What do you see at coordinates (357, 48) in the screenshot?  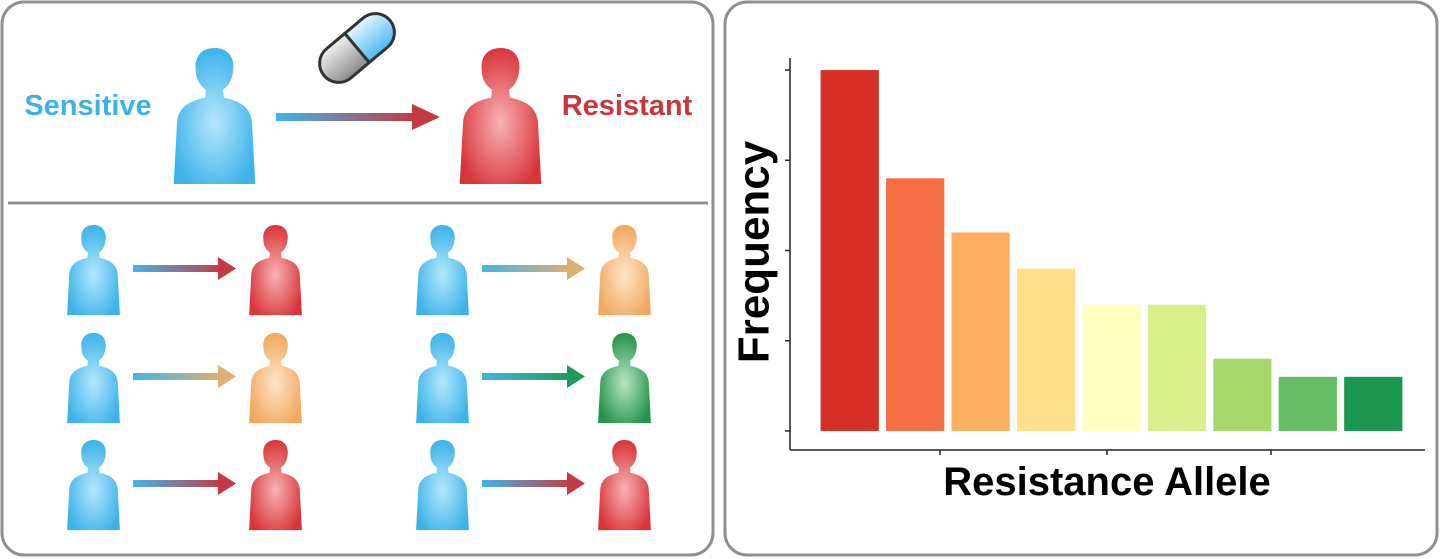 I see `pill` at bounding box center [357, 48].